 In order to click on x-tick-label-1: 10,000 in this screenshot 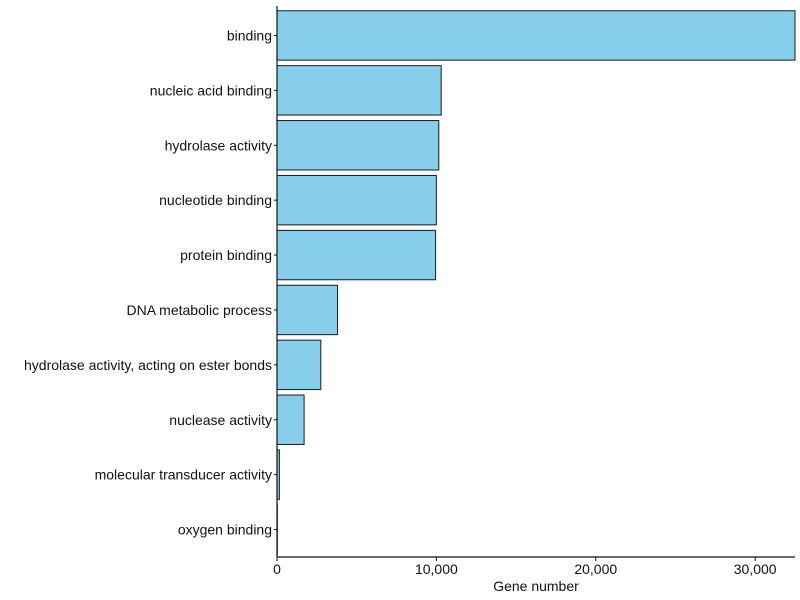, I will do `click(436, 569)`.